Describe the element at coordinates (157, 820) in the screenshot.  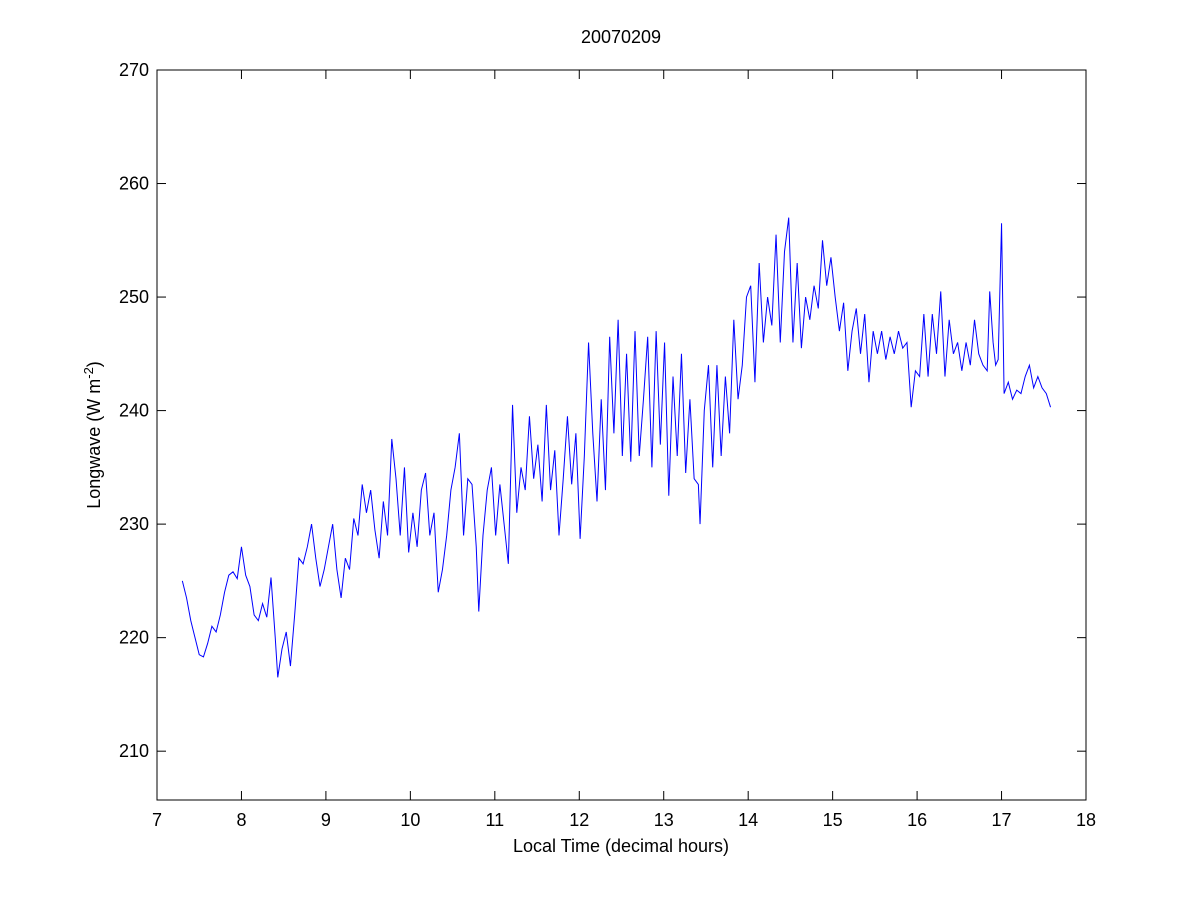
I see `x-tick-label: 7` at that location.